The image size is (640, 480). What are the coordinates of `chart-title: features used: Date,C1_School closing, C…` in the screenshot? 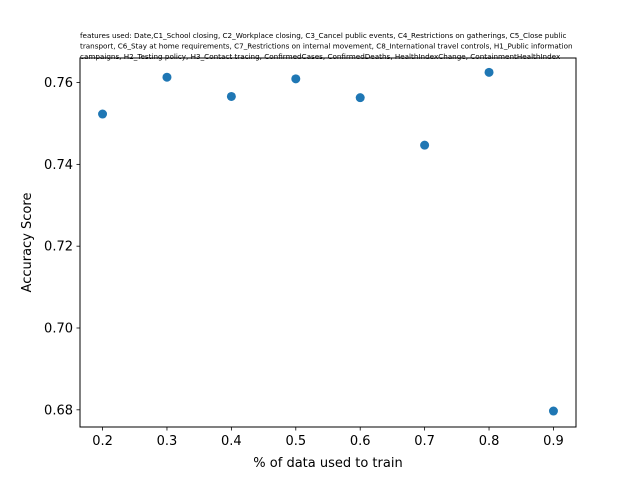 It's located at (326, 46).